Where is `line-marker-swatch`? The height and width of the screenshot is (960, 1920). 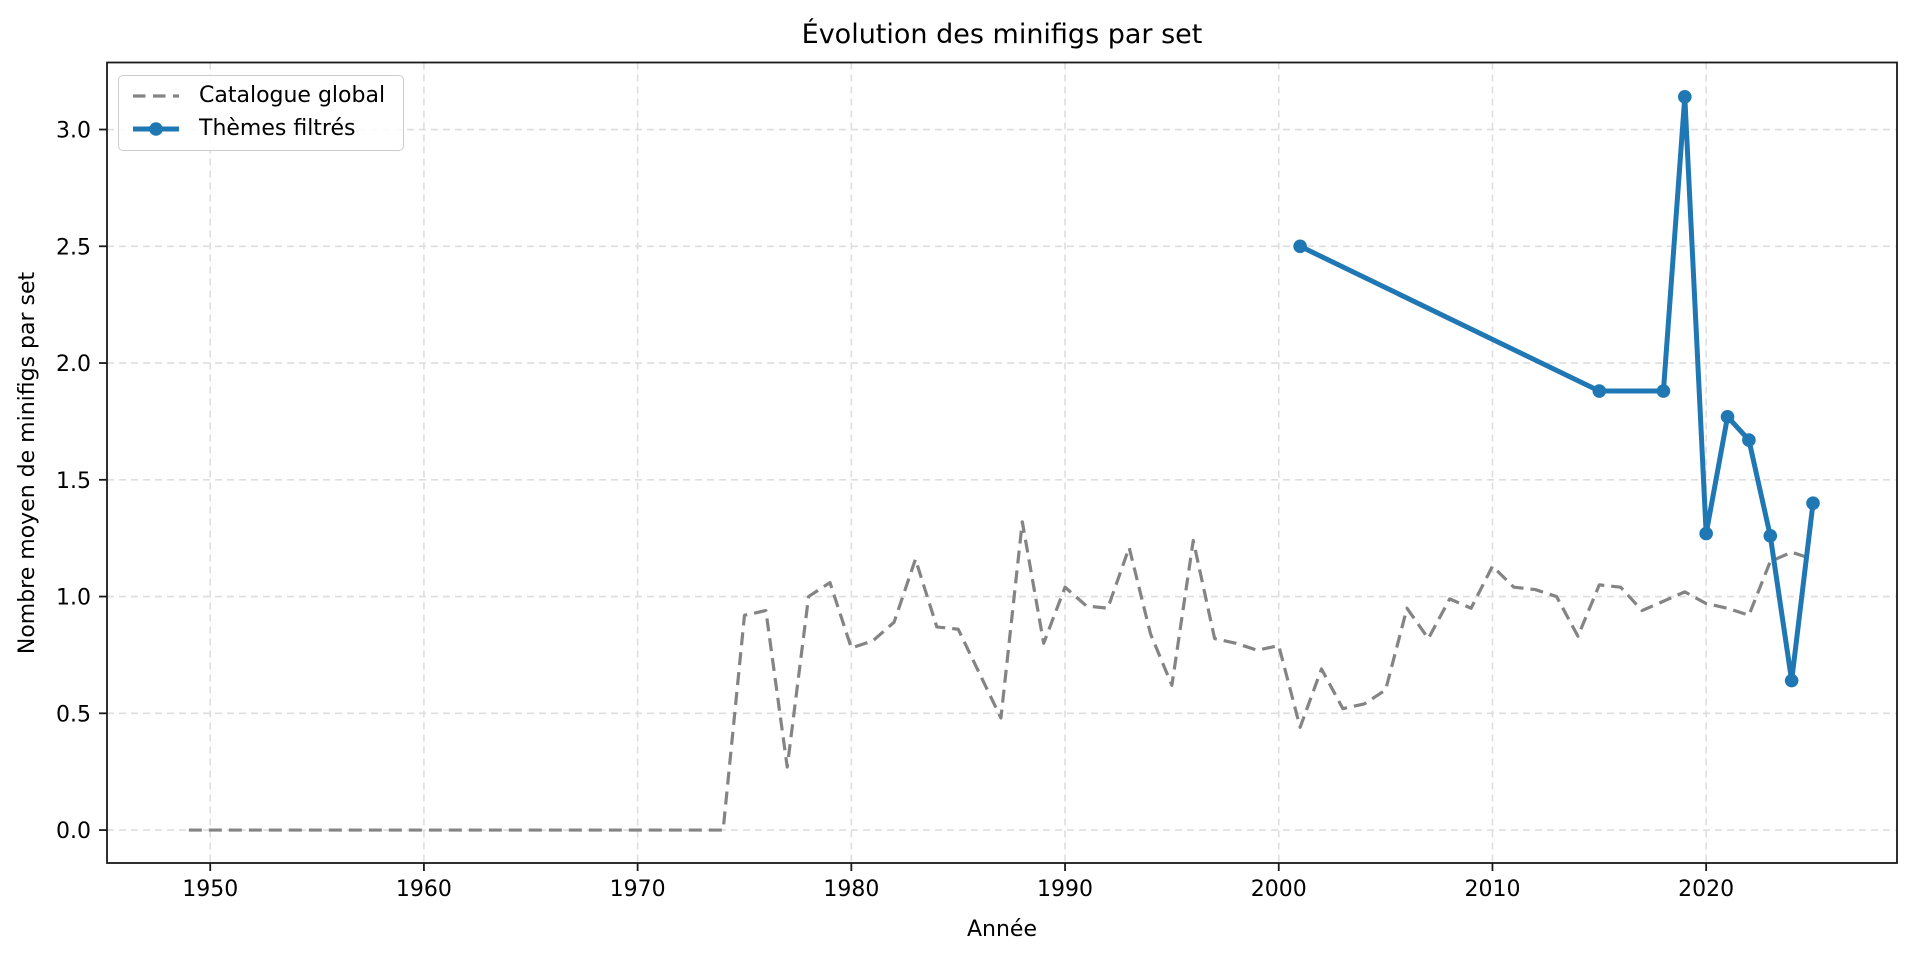 line-marker-swatch is located at coordinates (156, 128).